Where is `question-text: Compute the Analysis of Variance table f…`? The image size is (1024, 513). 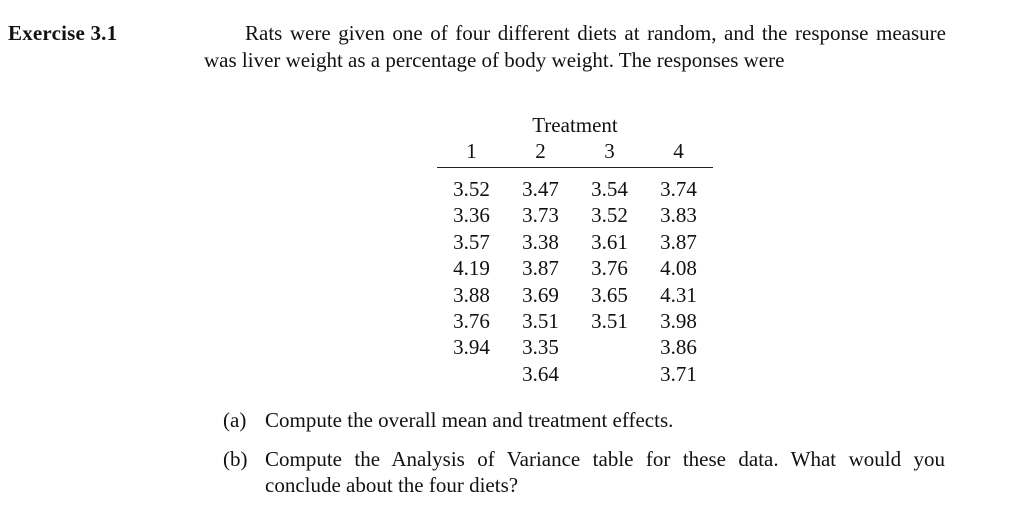 question-text: Compute the Analysis of Variance table f… is located at coordinates (605, 472).